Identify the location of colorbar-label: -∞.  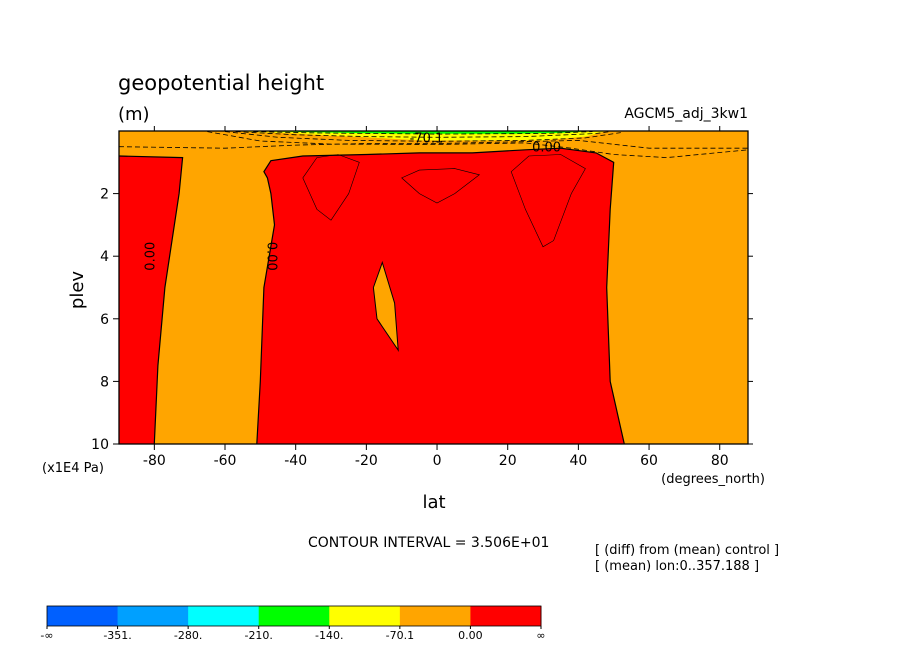
(46, 635).